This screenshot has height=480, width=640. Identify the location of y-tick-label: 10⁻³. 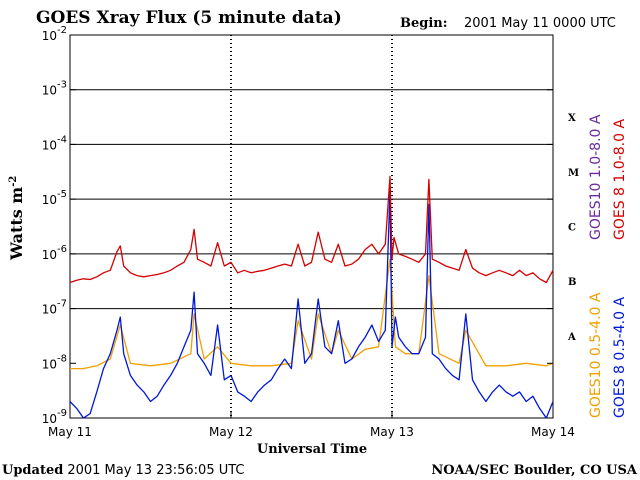
(54, 89).